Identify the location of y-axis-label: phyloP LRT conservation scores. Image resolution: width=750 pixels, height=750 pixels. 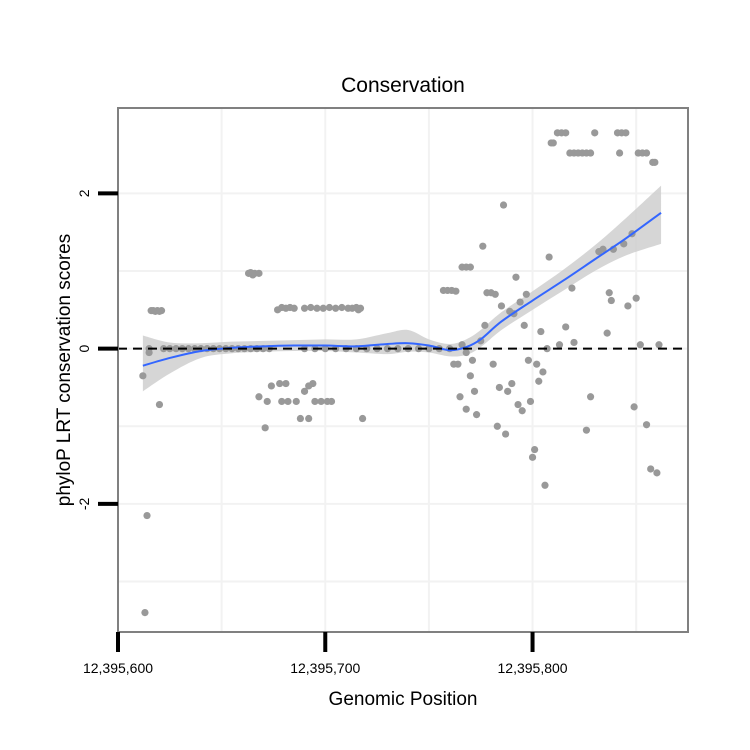
(64, 370).